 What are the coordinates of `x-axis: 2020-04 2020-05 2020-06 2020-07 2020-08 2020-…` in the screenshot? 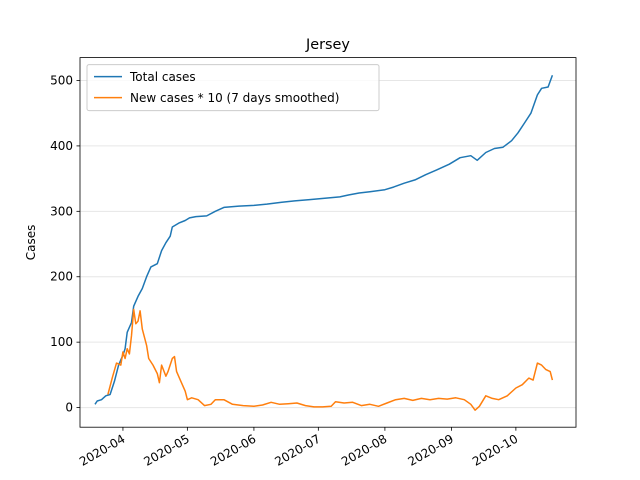 It's located at (298, 448).